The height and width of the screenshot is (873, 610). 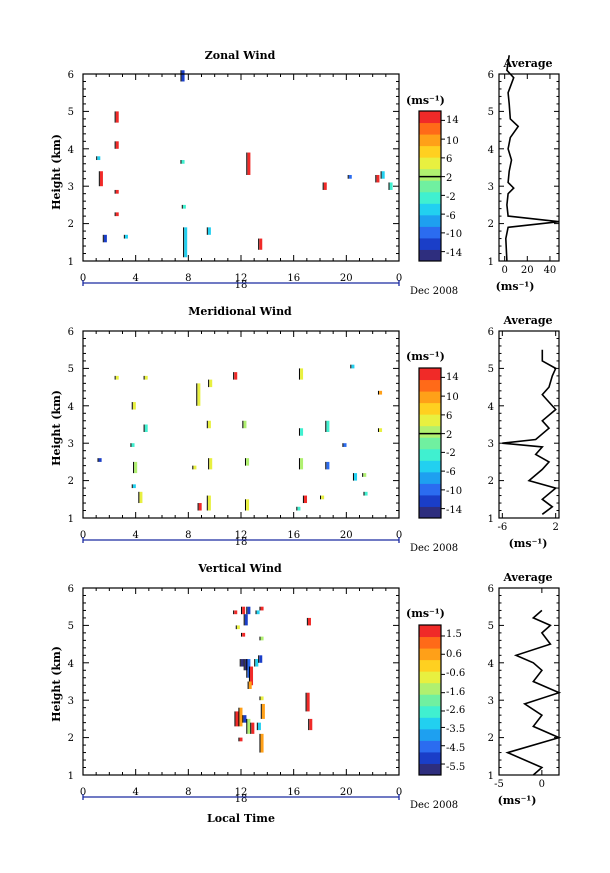 What do you see at coordinates (454, 444) in the screenshot?
I see `colorbar-tick-labels: 14 10 6 2 -2 -6 -10 -14` at bounding box center [454, 444].